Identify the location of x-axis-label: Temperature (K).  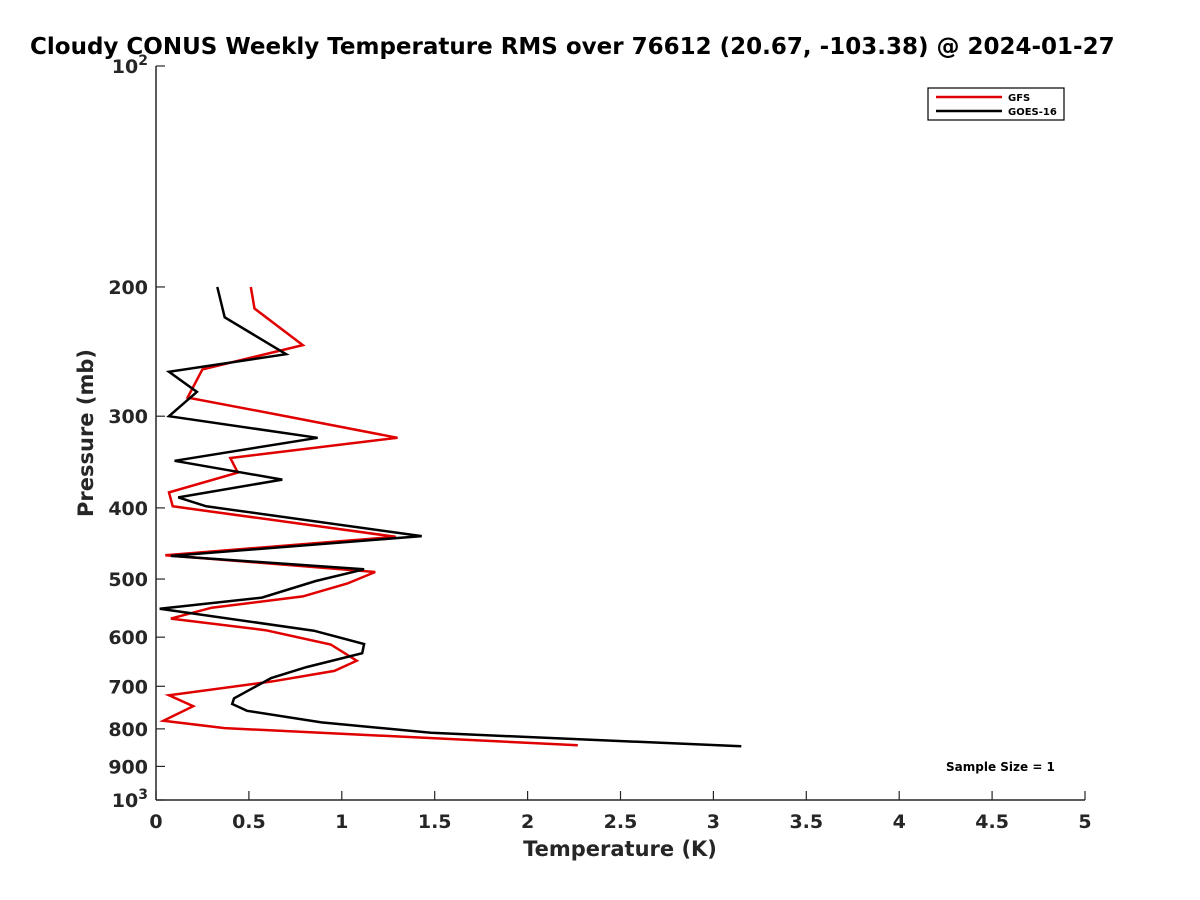
(620, 849).